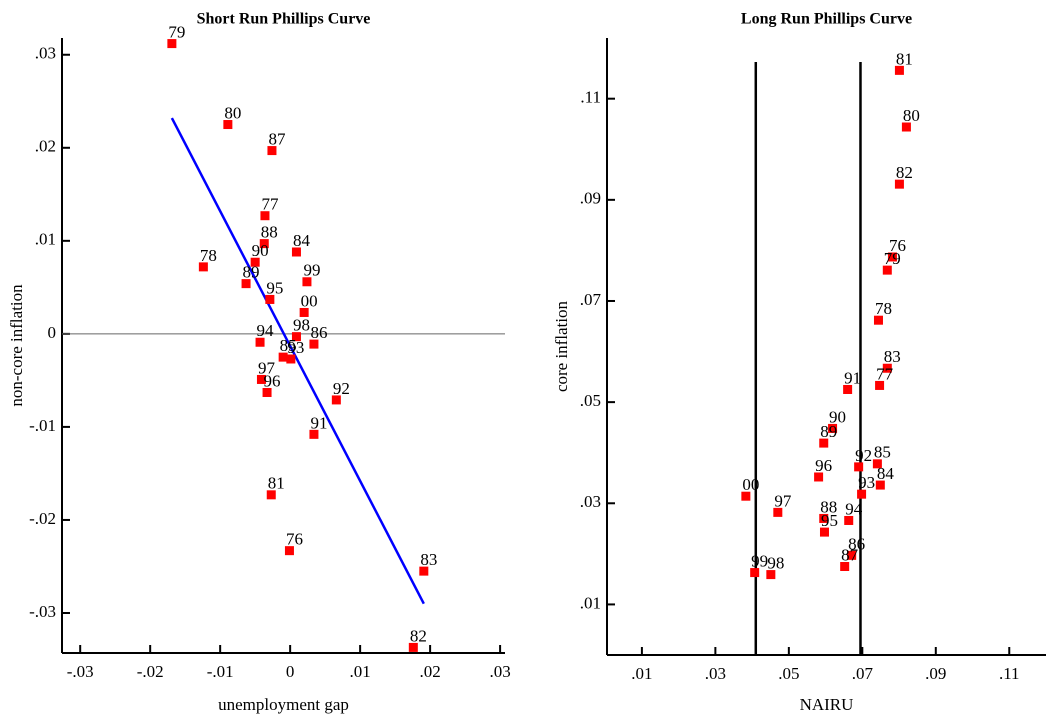 This screenshot has width=1048, height=720. I want to click on x-tick-label: -.02, so click(150, 671).